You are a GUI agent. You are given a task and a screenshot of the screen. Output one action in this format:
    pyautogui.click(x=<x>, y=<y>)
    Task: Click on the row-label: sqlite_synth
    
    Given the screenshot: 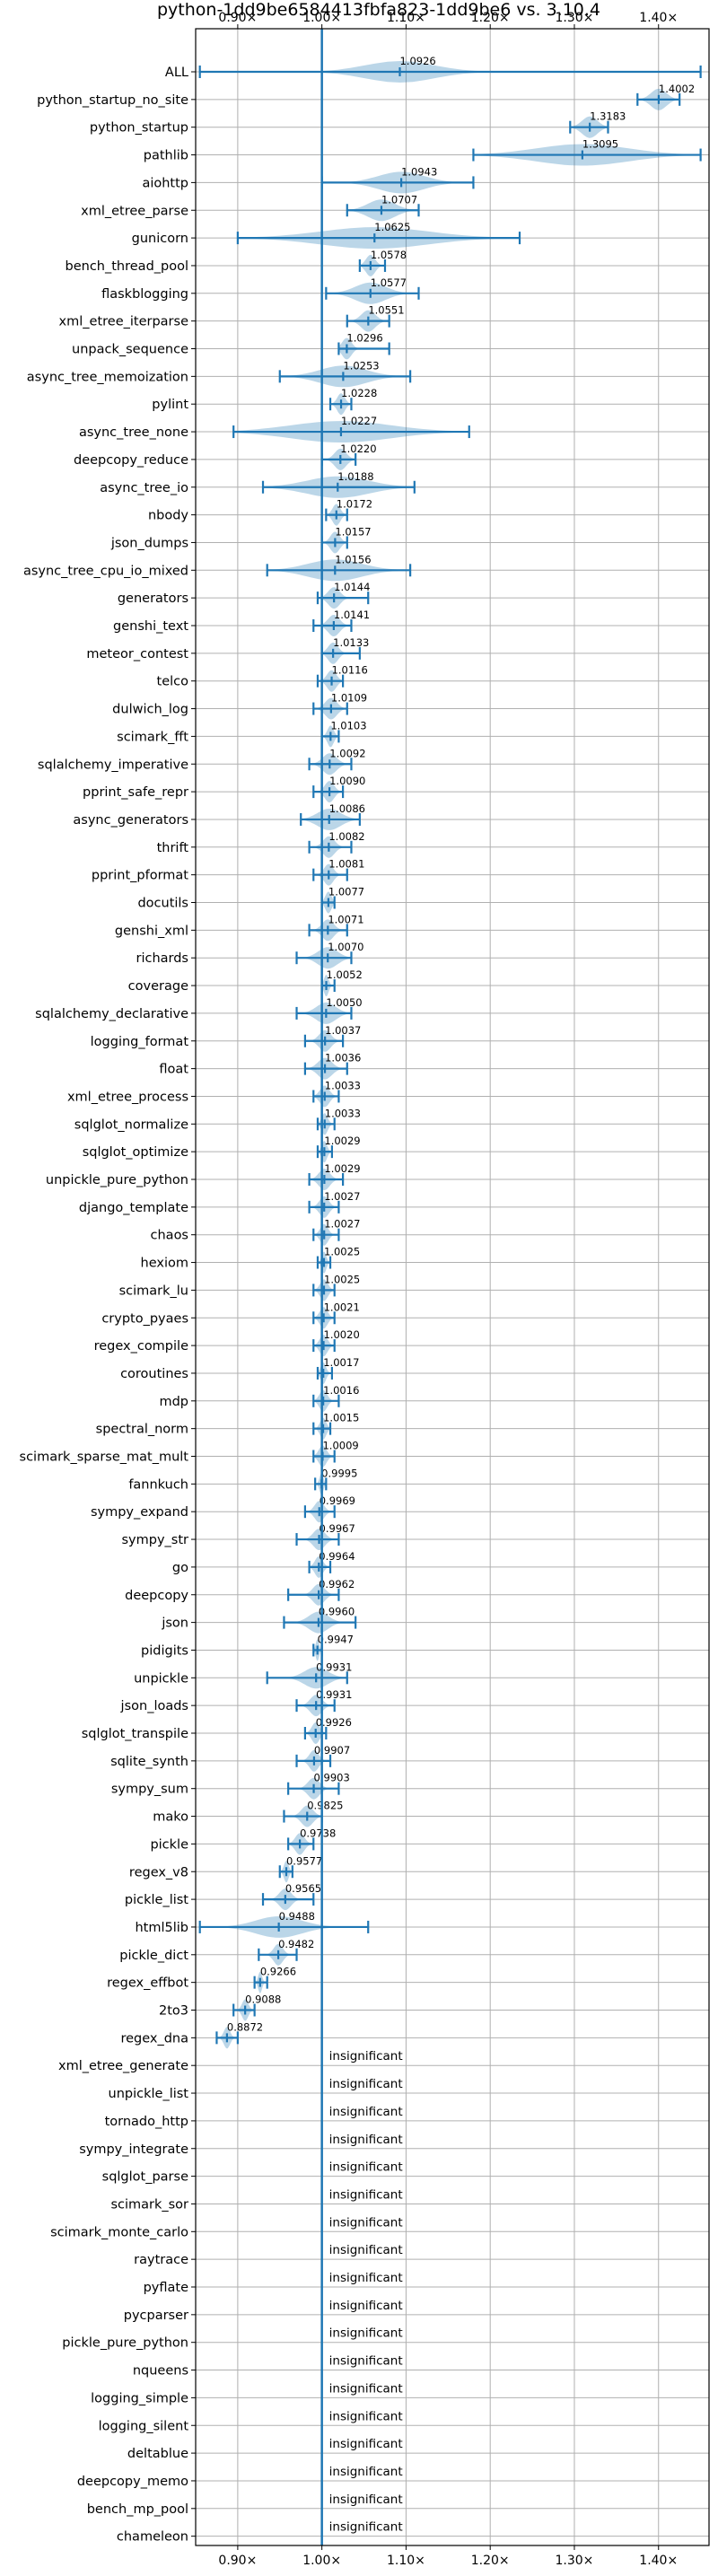 What is the action you would take?
    pyautogui.click(x=149, y=1762)
    